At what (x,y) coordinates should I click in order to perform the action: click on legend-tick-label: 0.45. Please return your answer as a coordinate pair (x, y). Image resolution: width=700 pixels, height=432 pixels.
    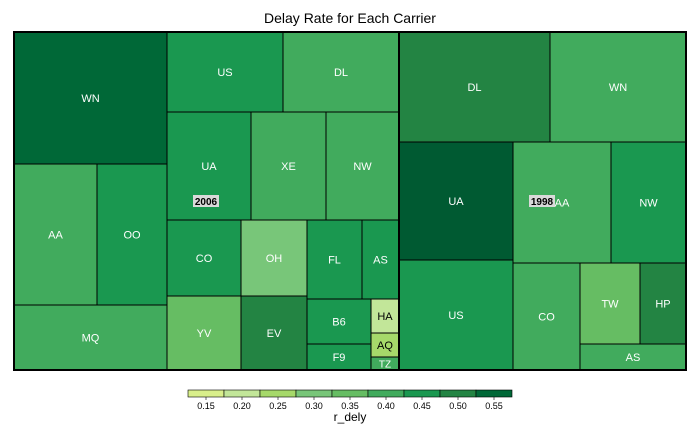
    Looking at the image, I should click on (422, 406).